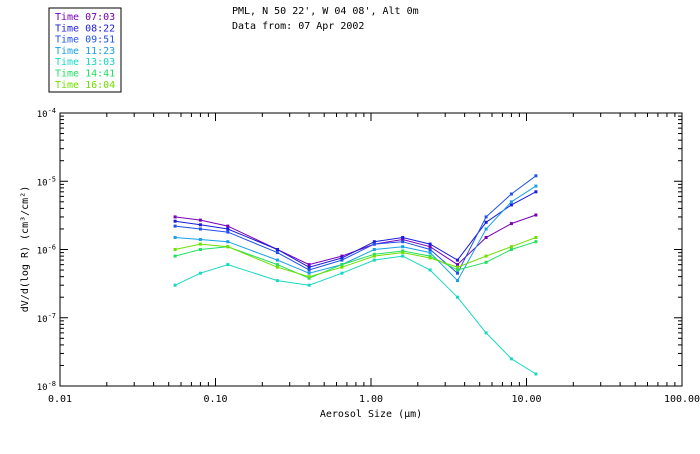 Image resolution: width=700 pixels, height=454 pixels. I want to click on legend-entry: Time 07:03, so click(85, 17).